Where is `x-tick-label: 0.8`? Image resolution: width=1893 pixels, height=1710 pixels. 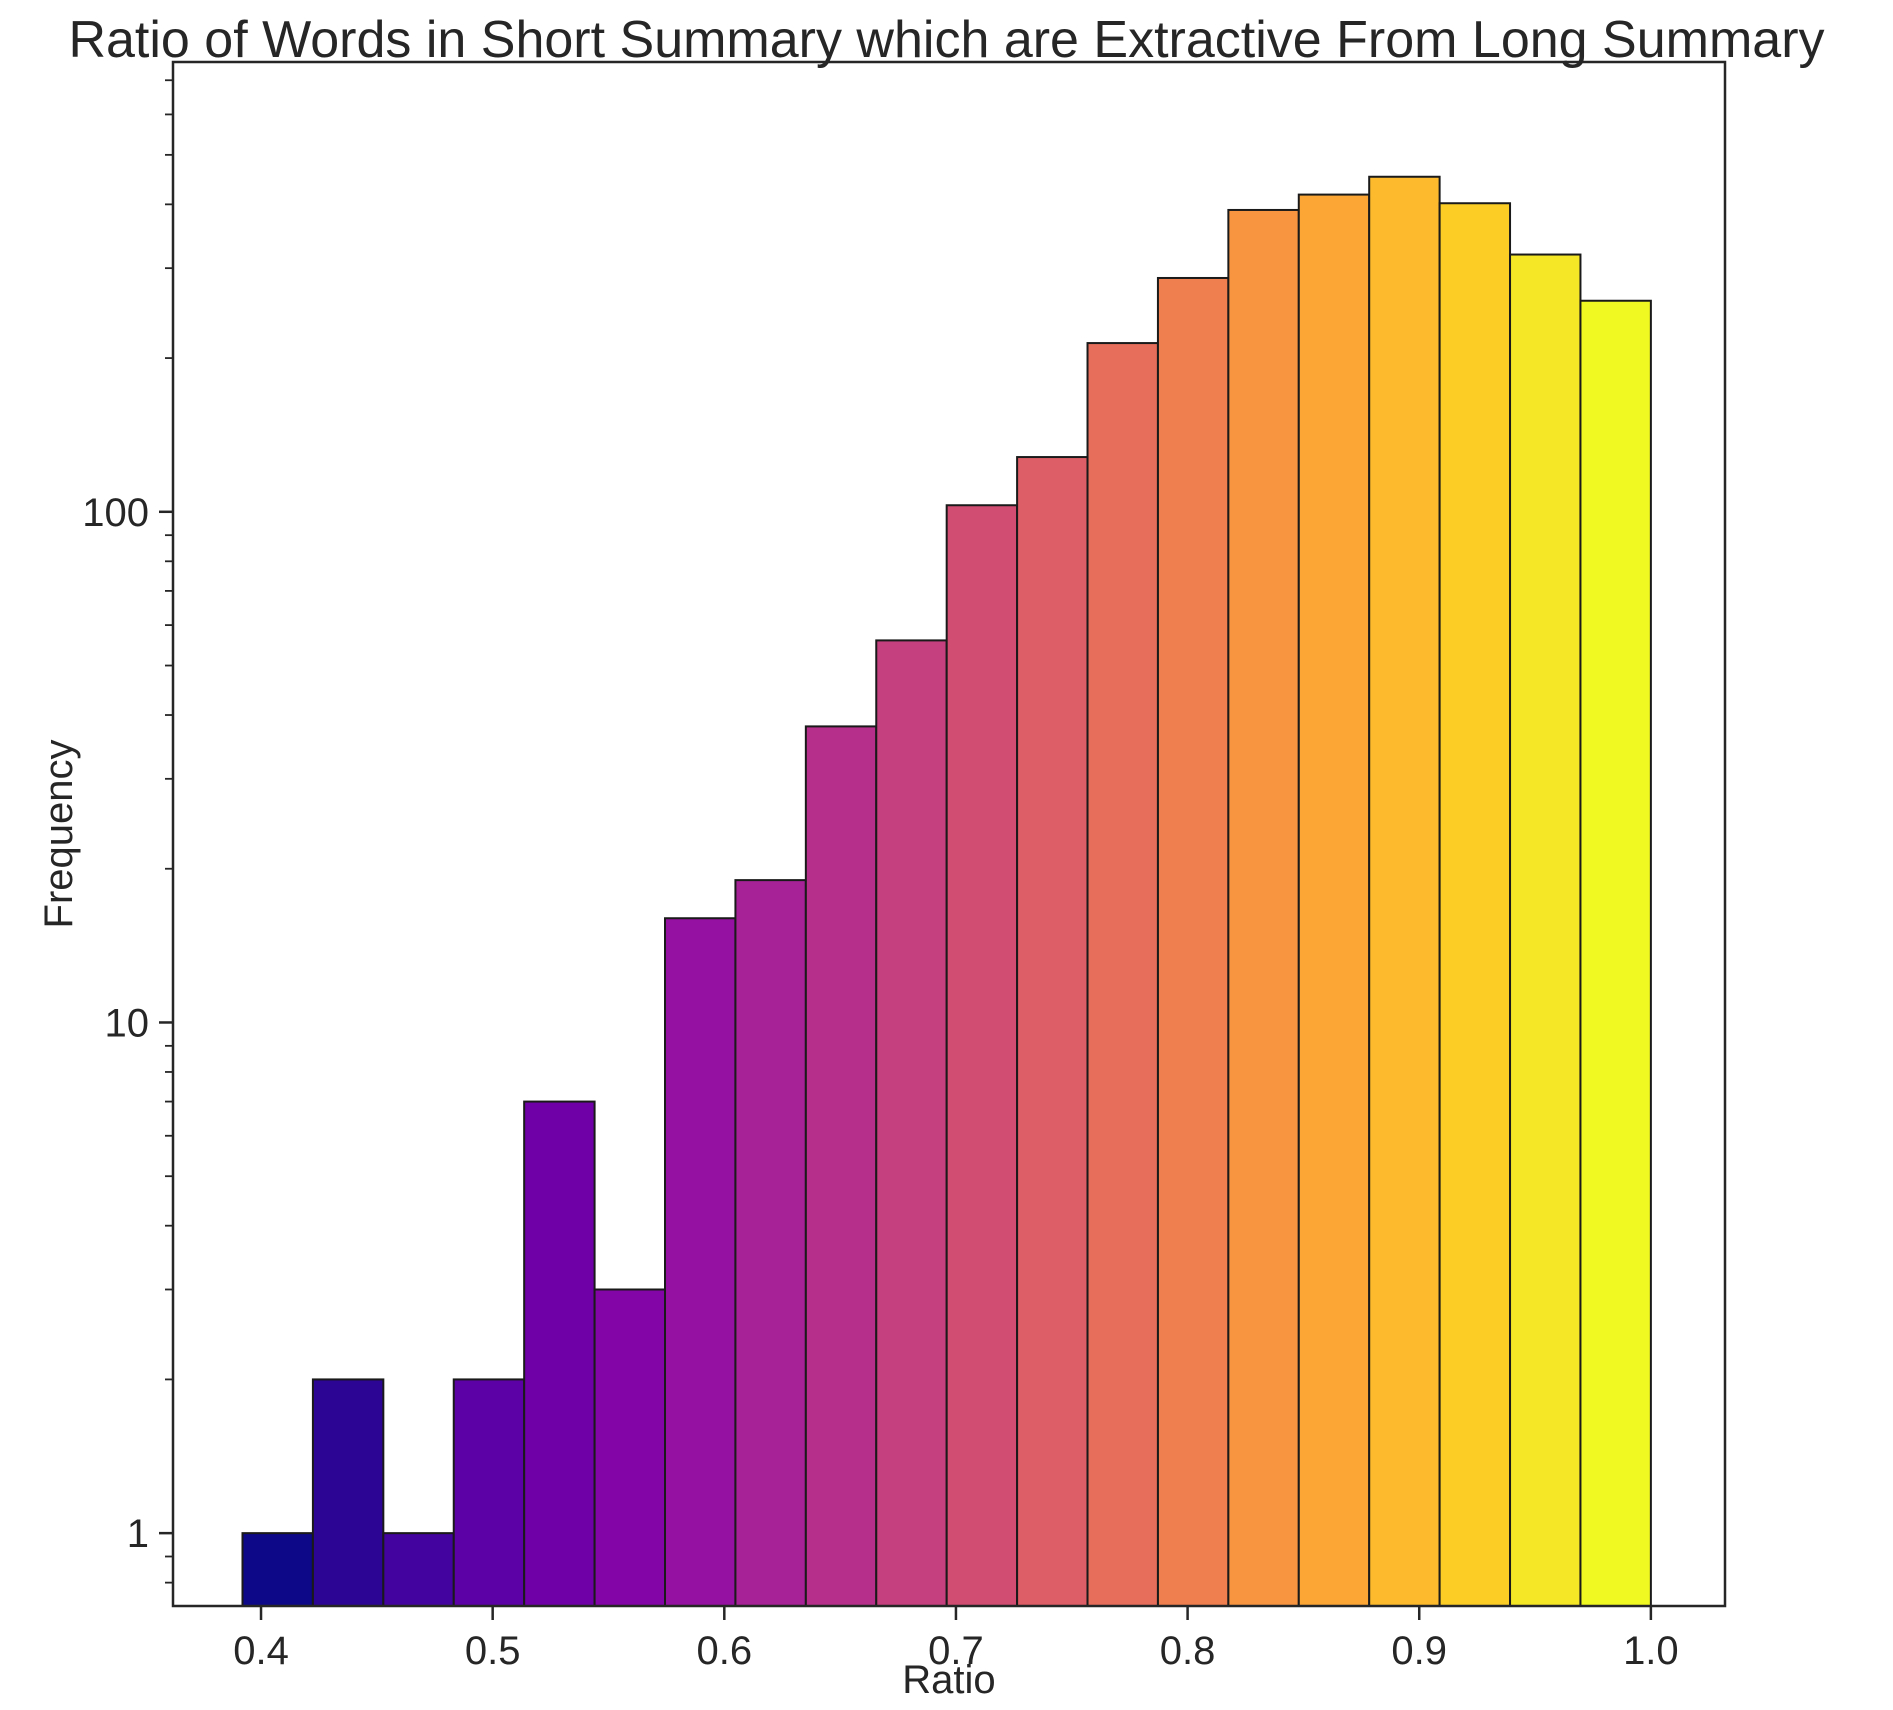 x-tick-label: 0.8 is located at coordinates (1188, 1651).